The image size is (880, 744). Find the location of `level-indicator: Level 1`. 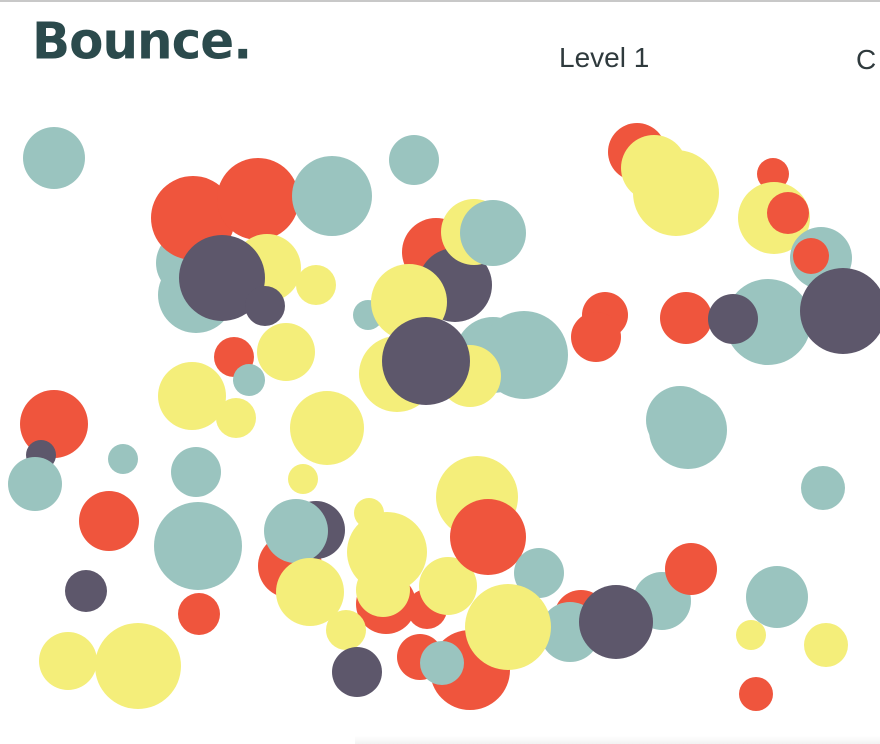

level-indicator: Level 1 is located at coordinates (604, 57).